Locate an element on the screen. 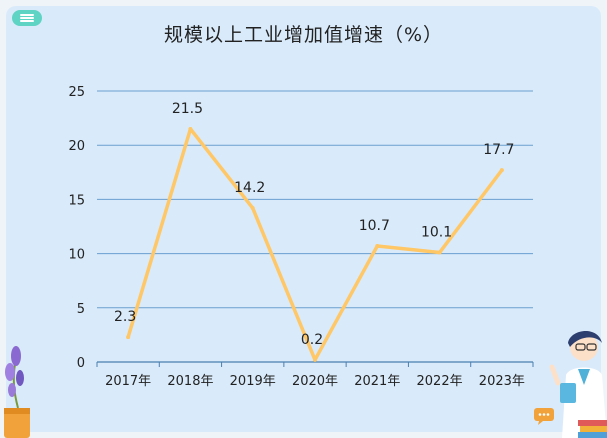 This screenshot has width=607, height=438. x-tick-label: 2018年 is located at coordinates (190, 381).